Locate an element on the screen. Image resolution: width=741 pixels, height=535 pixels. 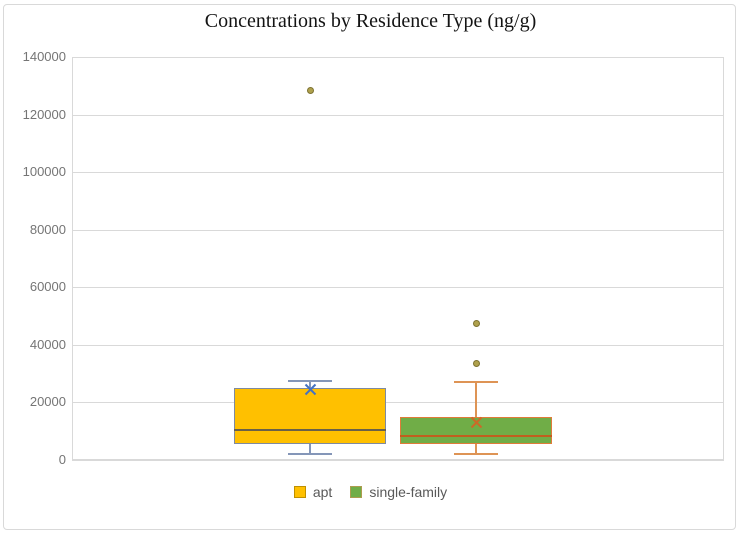
y-axis-tick-label: 20000 is located at coordinates (47, 402).